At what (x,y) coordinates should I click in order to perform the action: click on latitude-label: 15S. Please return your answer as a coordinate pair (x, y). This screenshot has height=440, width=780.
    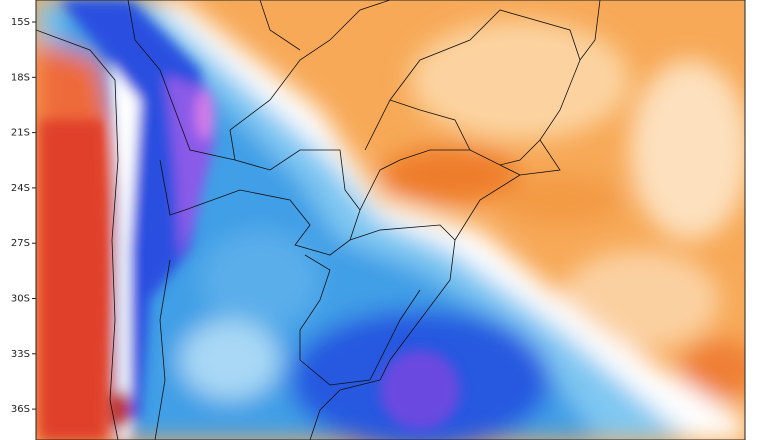
    Looking at the image, I should click on (20, 22).